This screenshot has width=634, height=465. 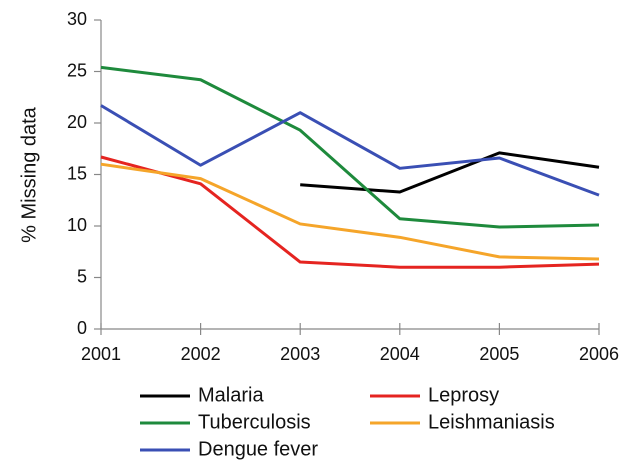 What do you see at coordinates (258, 449) in the screenshot?
I see `legend-label: Dengue fever` at bounding box center [258, 449].